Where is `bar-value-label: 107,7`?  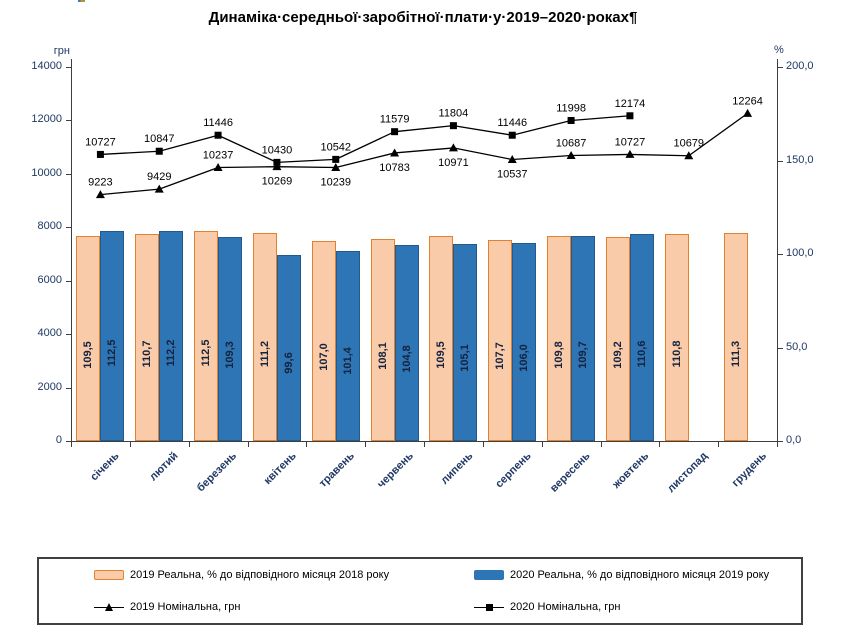 bar-value-label: 107,7 is located at coordinates (500, 356).